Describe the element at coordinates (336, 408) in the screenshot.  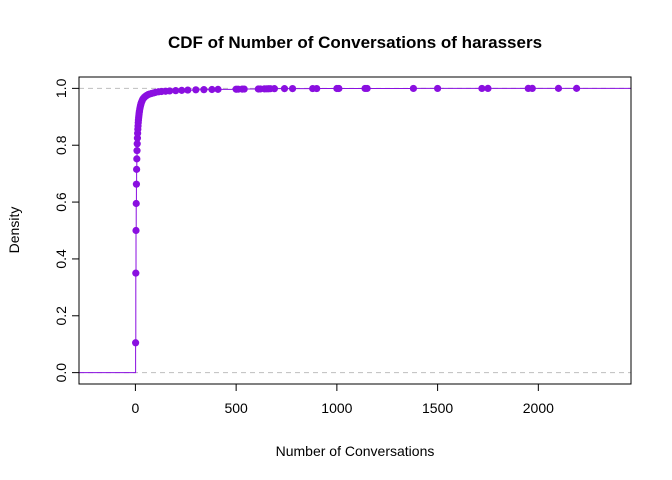
I see `x-tick-label: 1000` at that location.